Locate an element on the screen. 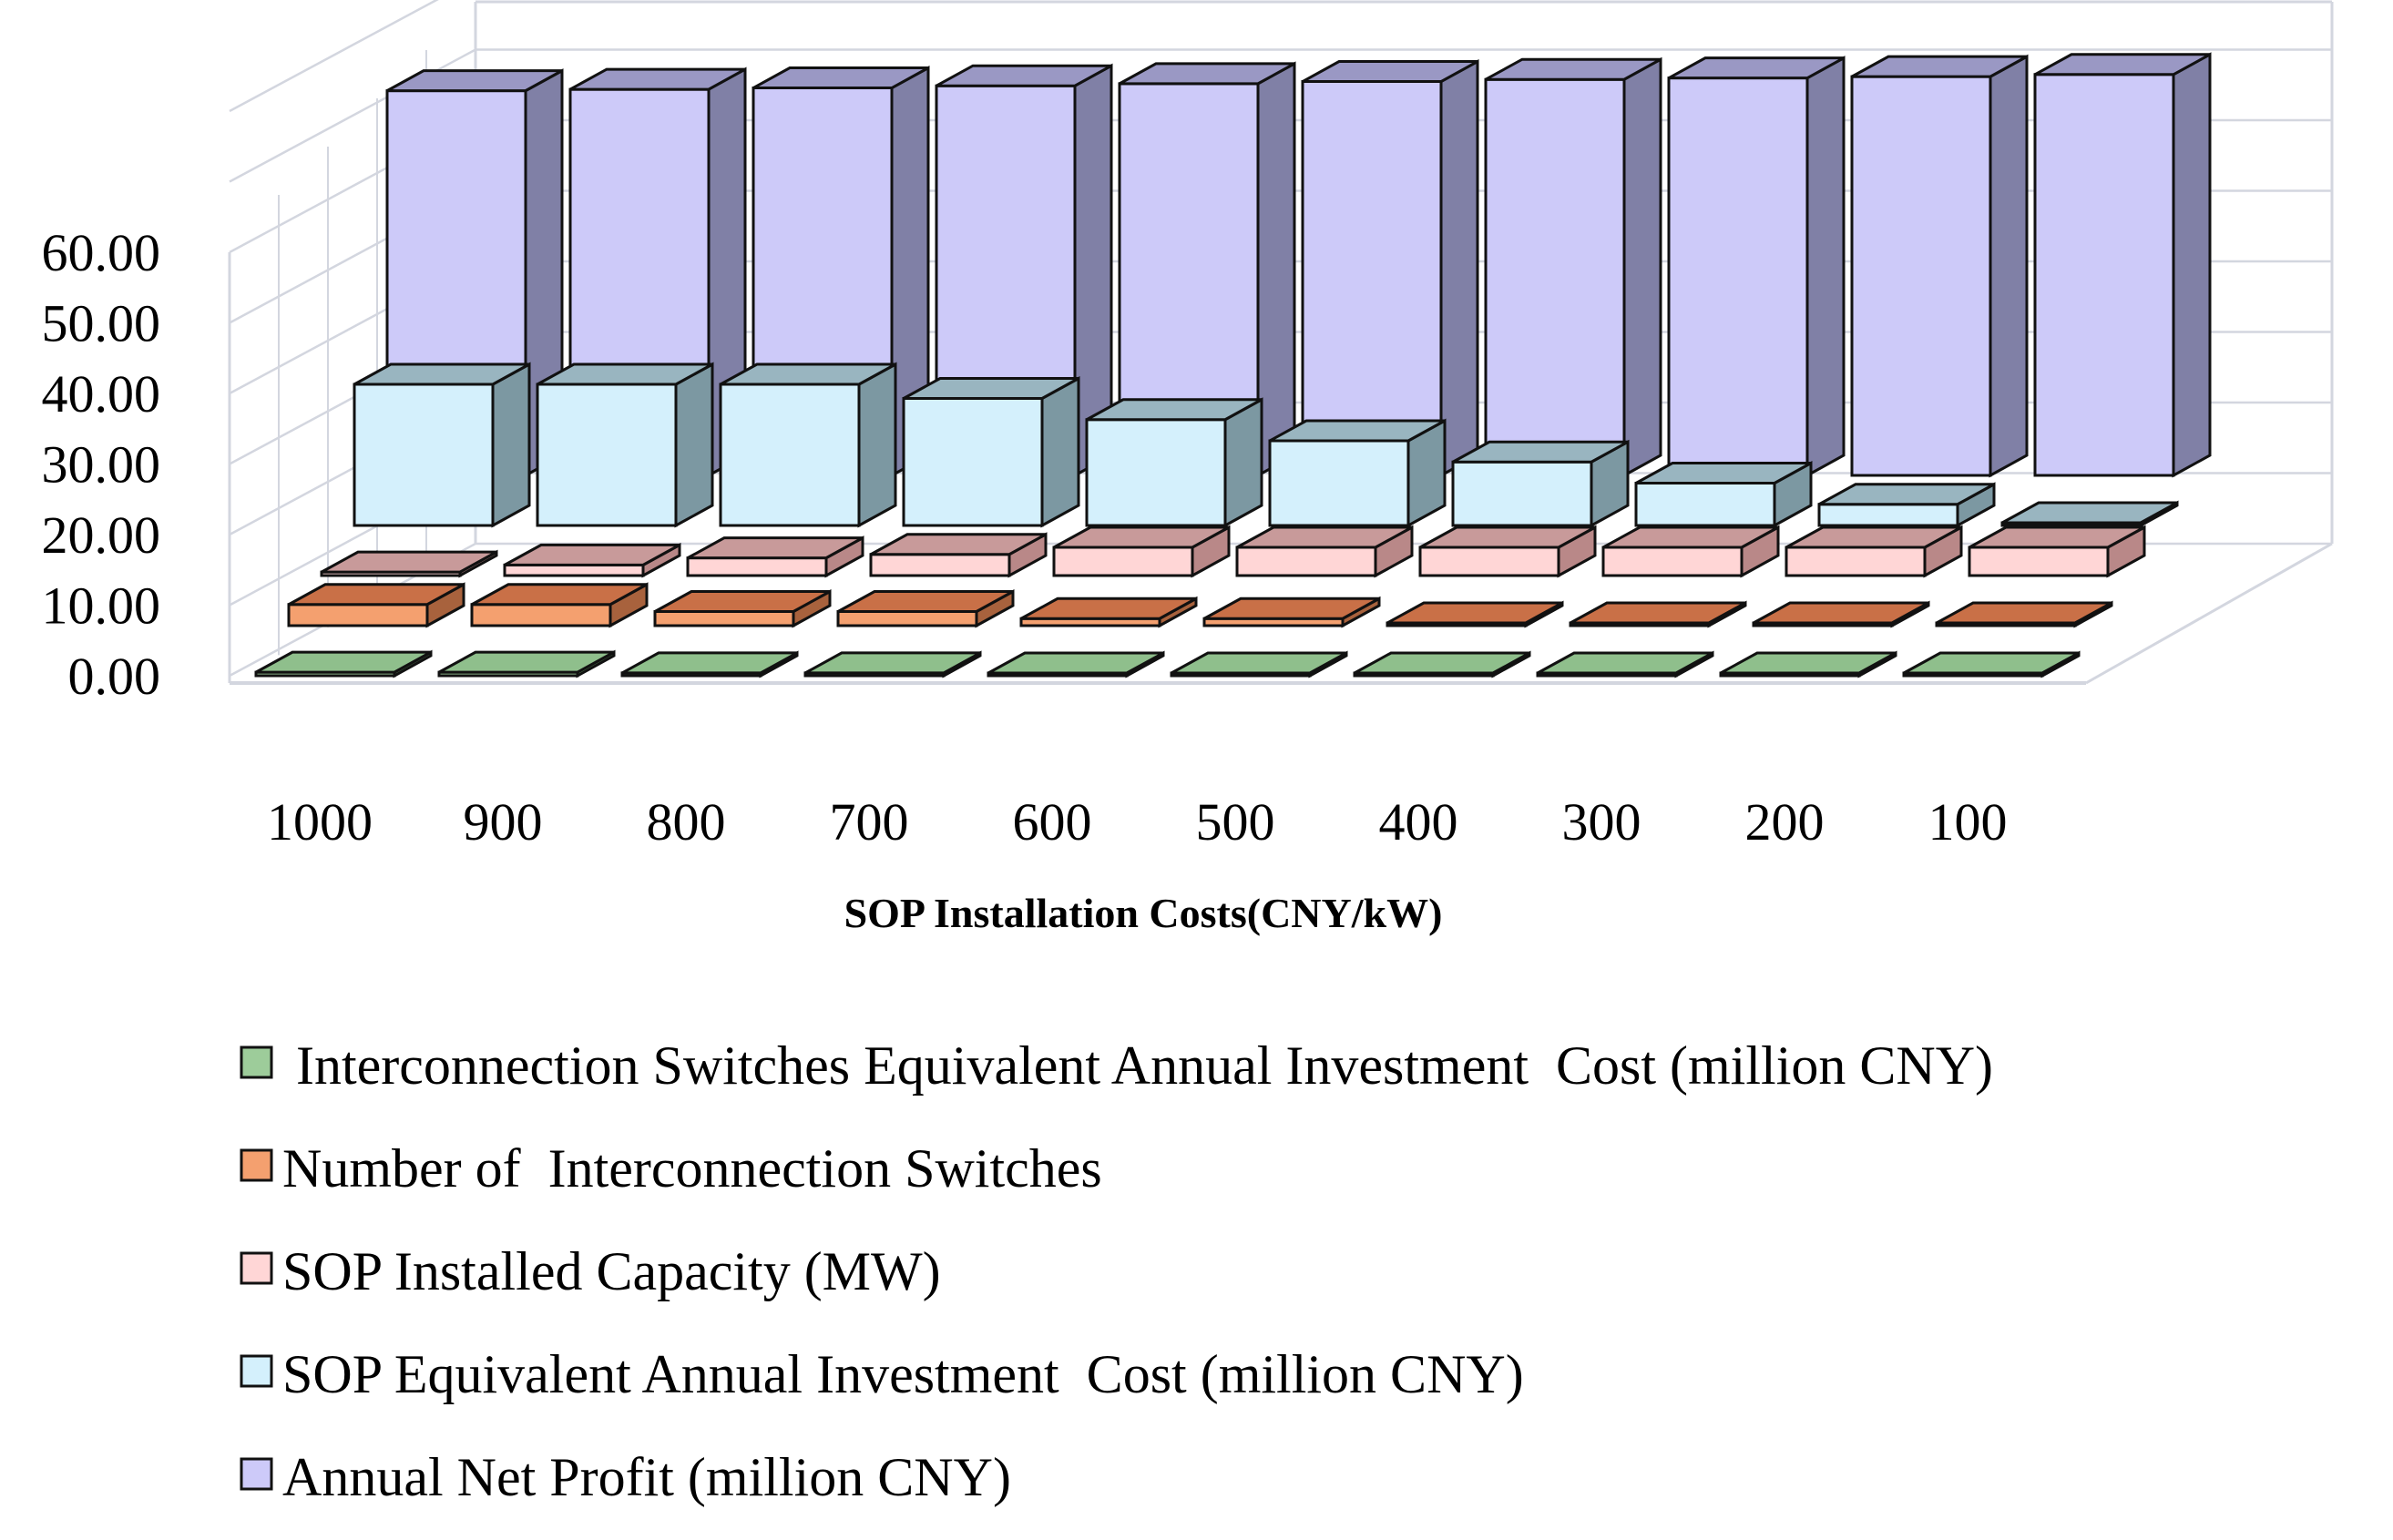 Image resolution: width=2393 pixels, height=1540 pixels. x-tick-label: 600 is located at coordinates (1053, 822).